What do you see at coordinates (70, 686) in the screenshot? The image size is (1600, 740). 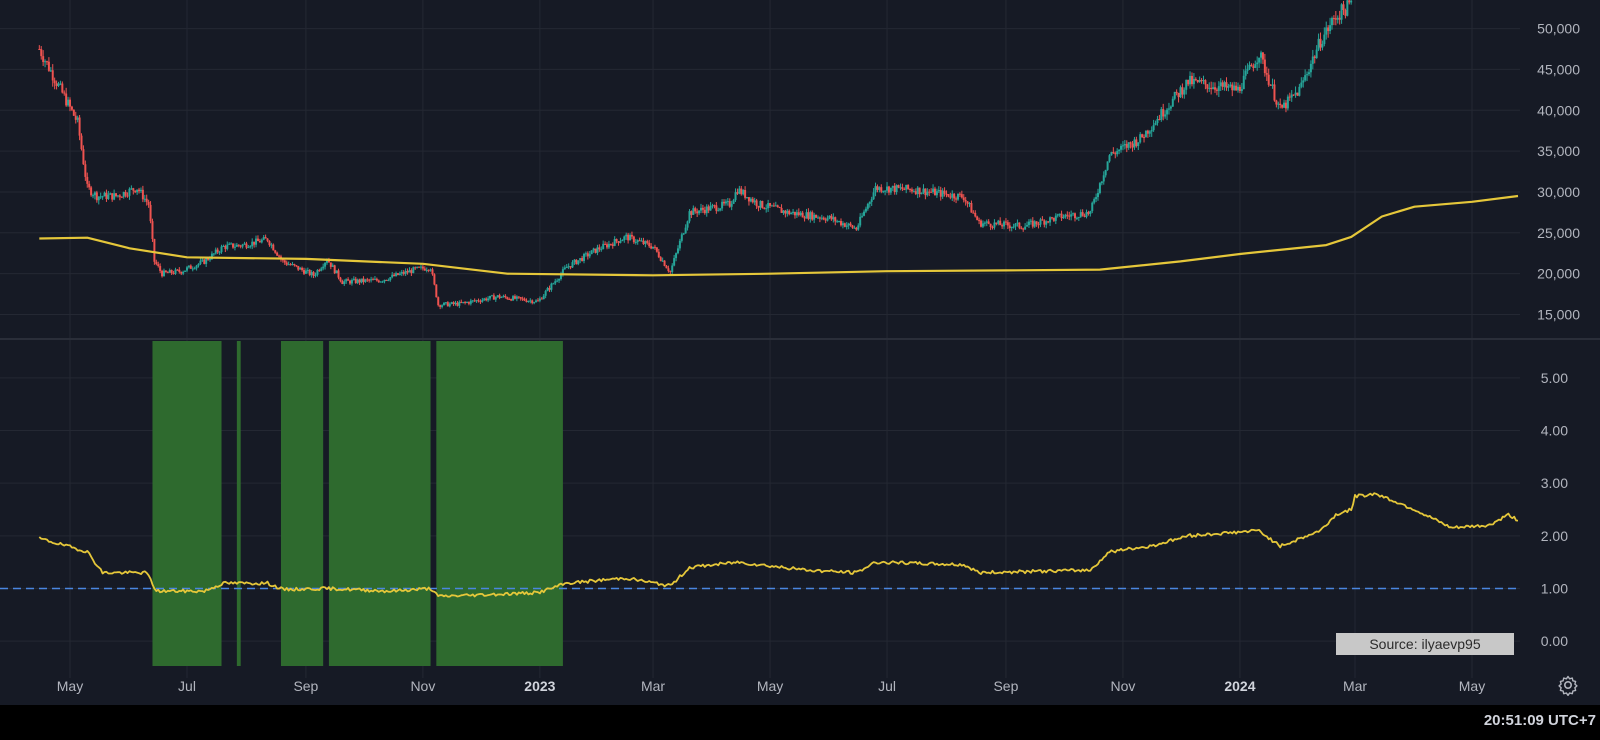 I see `x-tick-label: May` at bounding box center [70, 686].